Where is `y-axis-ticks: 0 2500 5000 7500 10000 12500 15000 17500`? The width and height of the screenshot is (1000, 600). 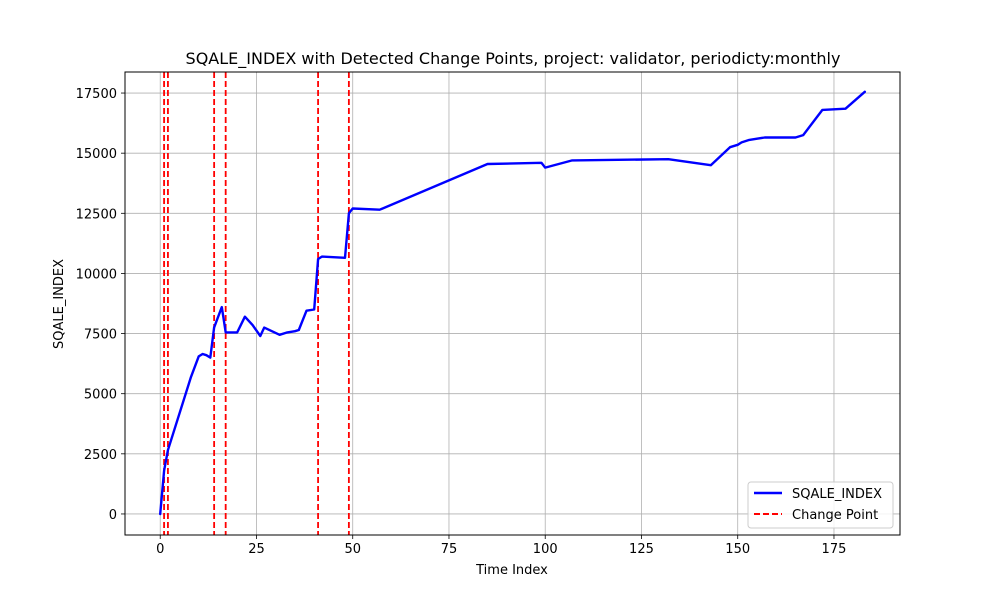 y-axis-ticks: 0 2500 5000 7500 10000 12500 15000 17500 is located at coordinates (100, 305).